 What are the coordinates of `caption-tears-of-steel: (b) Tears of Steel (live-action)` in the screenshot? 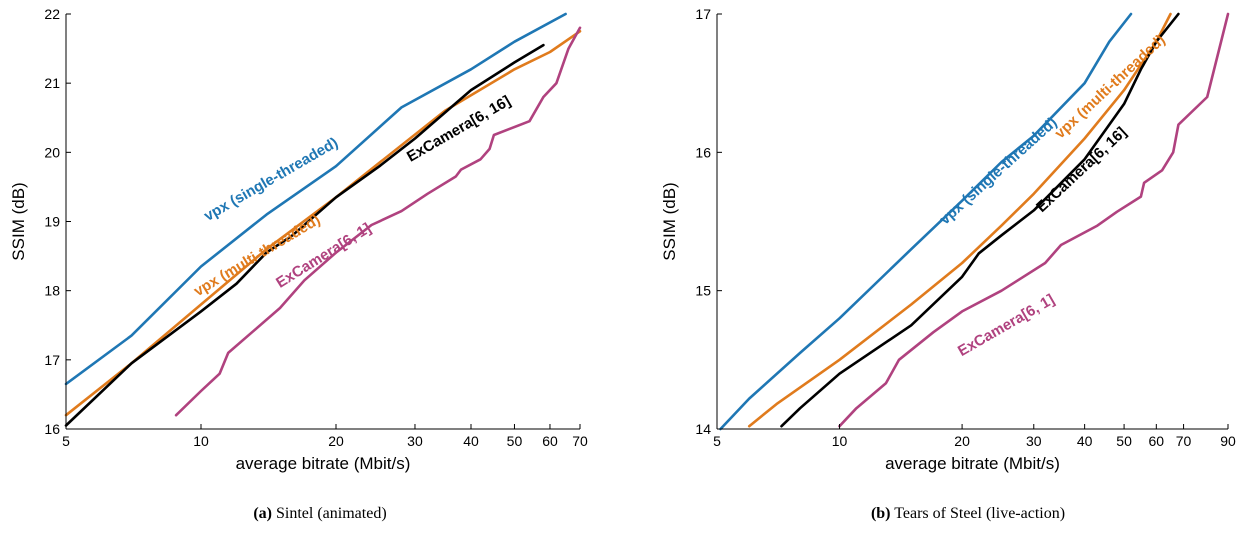 It's located at (968, 514).